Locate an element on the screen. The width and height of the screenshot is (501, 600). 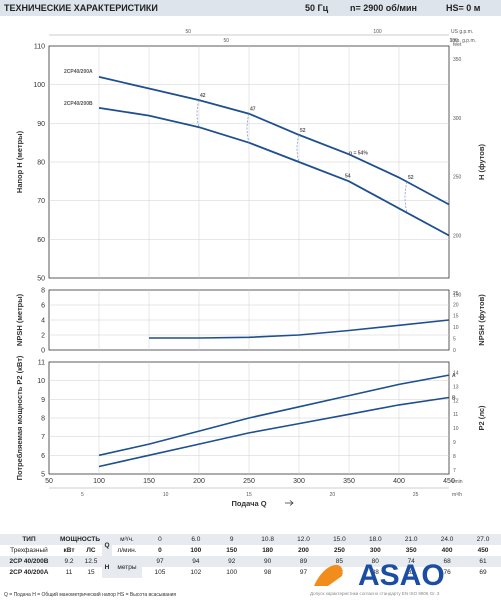
h-unit: метры is located at coordinates (127, 567).